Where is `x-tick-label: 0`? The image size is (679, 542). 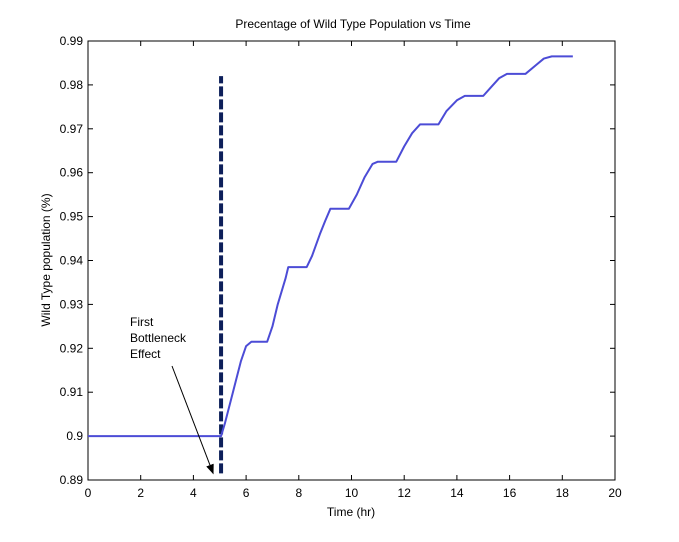
x-tick-label: 0 is located at coordinates (88, 493).